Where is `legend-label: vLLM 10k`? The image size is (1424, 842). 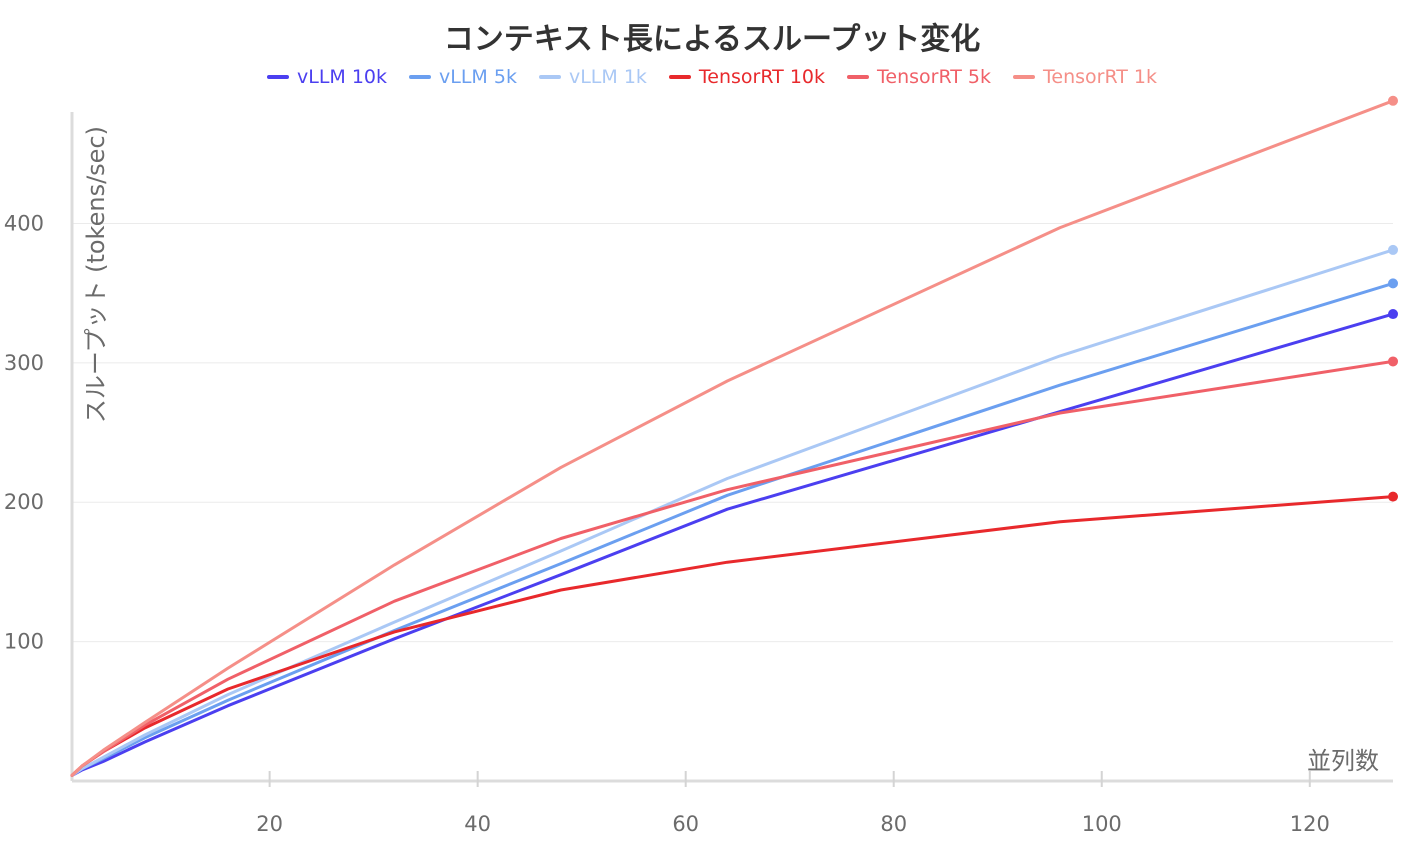 legend-label: vLLM 10k is located at coordinates (342, 77).